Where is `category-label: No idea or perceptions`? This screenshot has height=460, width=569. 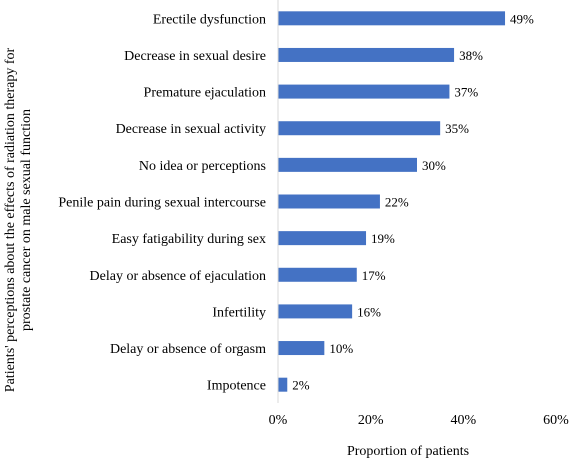 category-label: No idea or perceptions is located at coordinates (202, 166).